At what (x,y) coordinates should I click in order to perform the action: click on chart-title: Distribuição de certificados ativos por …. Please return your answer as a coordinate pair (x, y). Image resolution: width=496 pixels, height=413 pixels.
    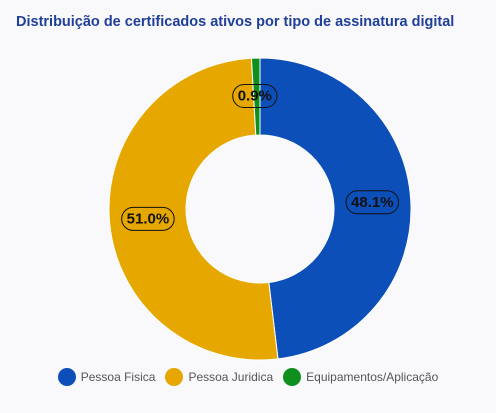
    Looking at the image, I should click on (235, 22).